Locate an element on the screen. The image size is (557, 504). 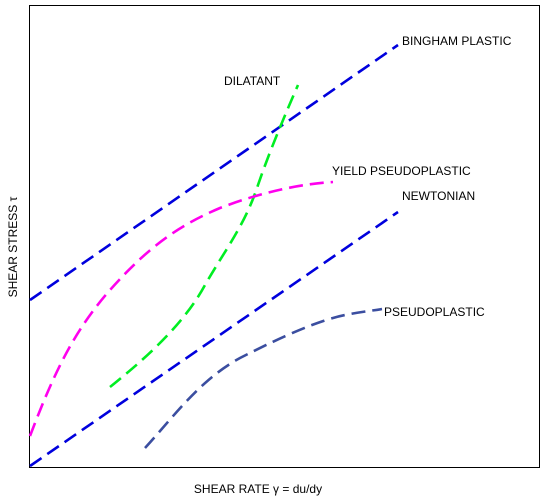
label-dilatant: DILATANT is located at coordinates (252, 81).